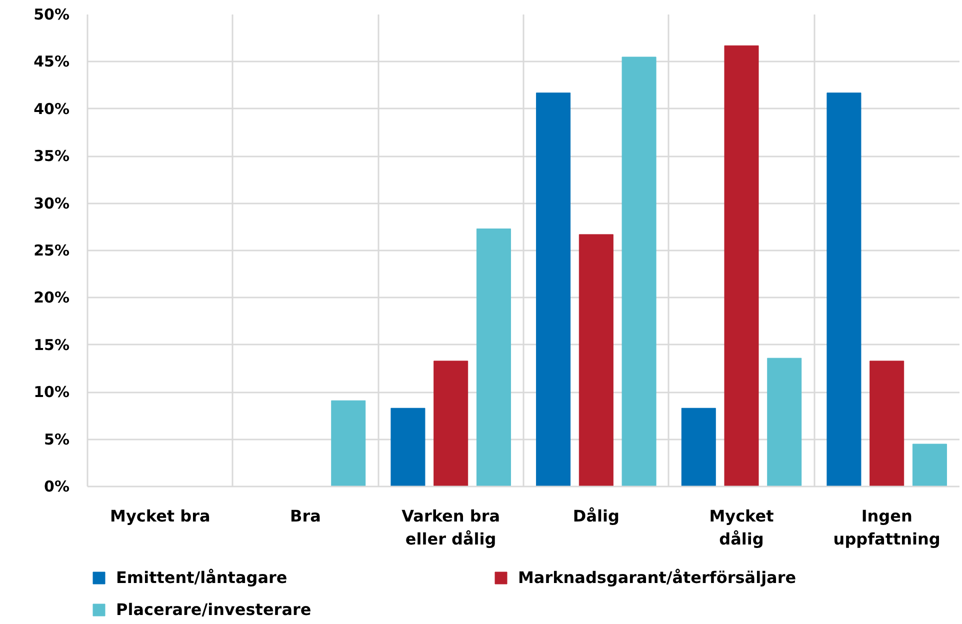  What do you see at coordinates (57, 487) in the screenshot?
I see `y-tick-label: 0%` at bounding box center [57, 487].